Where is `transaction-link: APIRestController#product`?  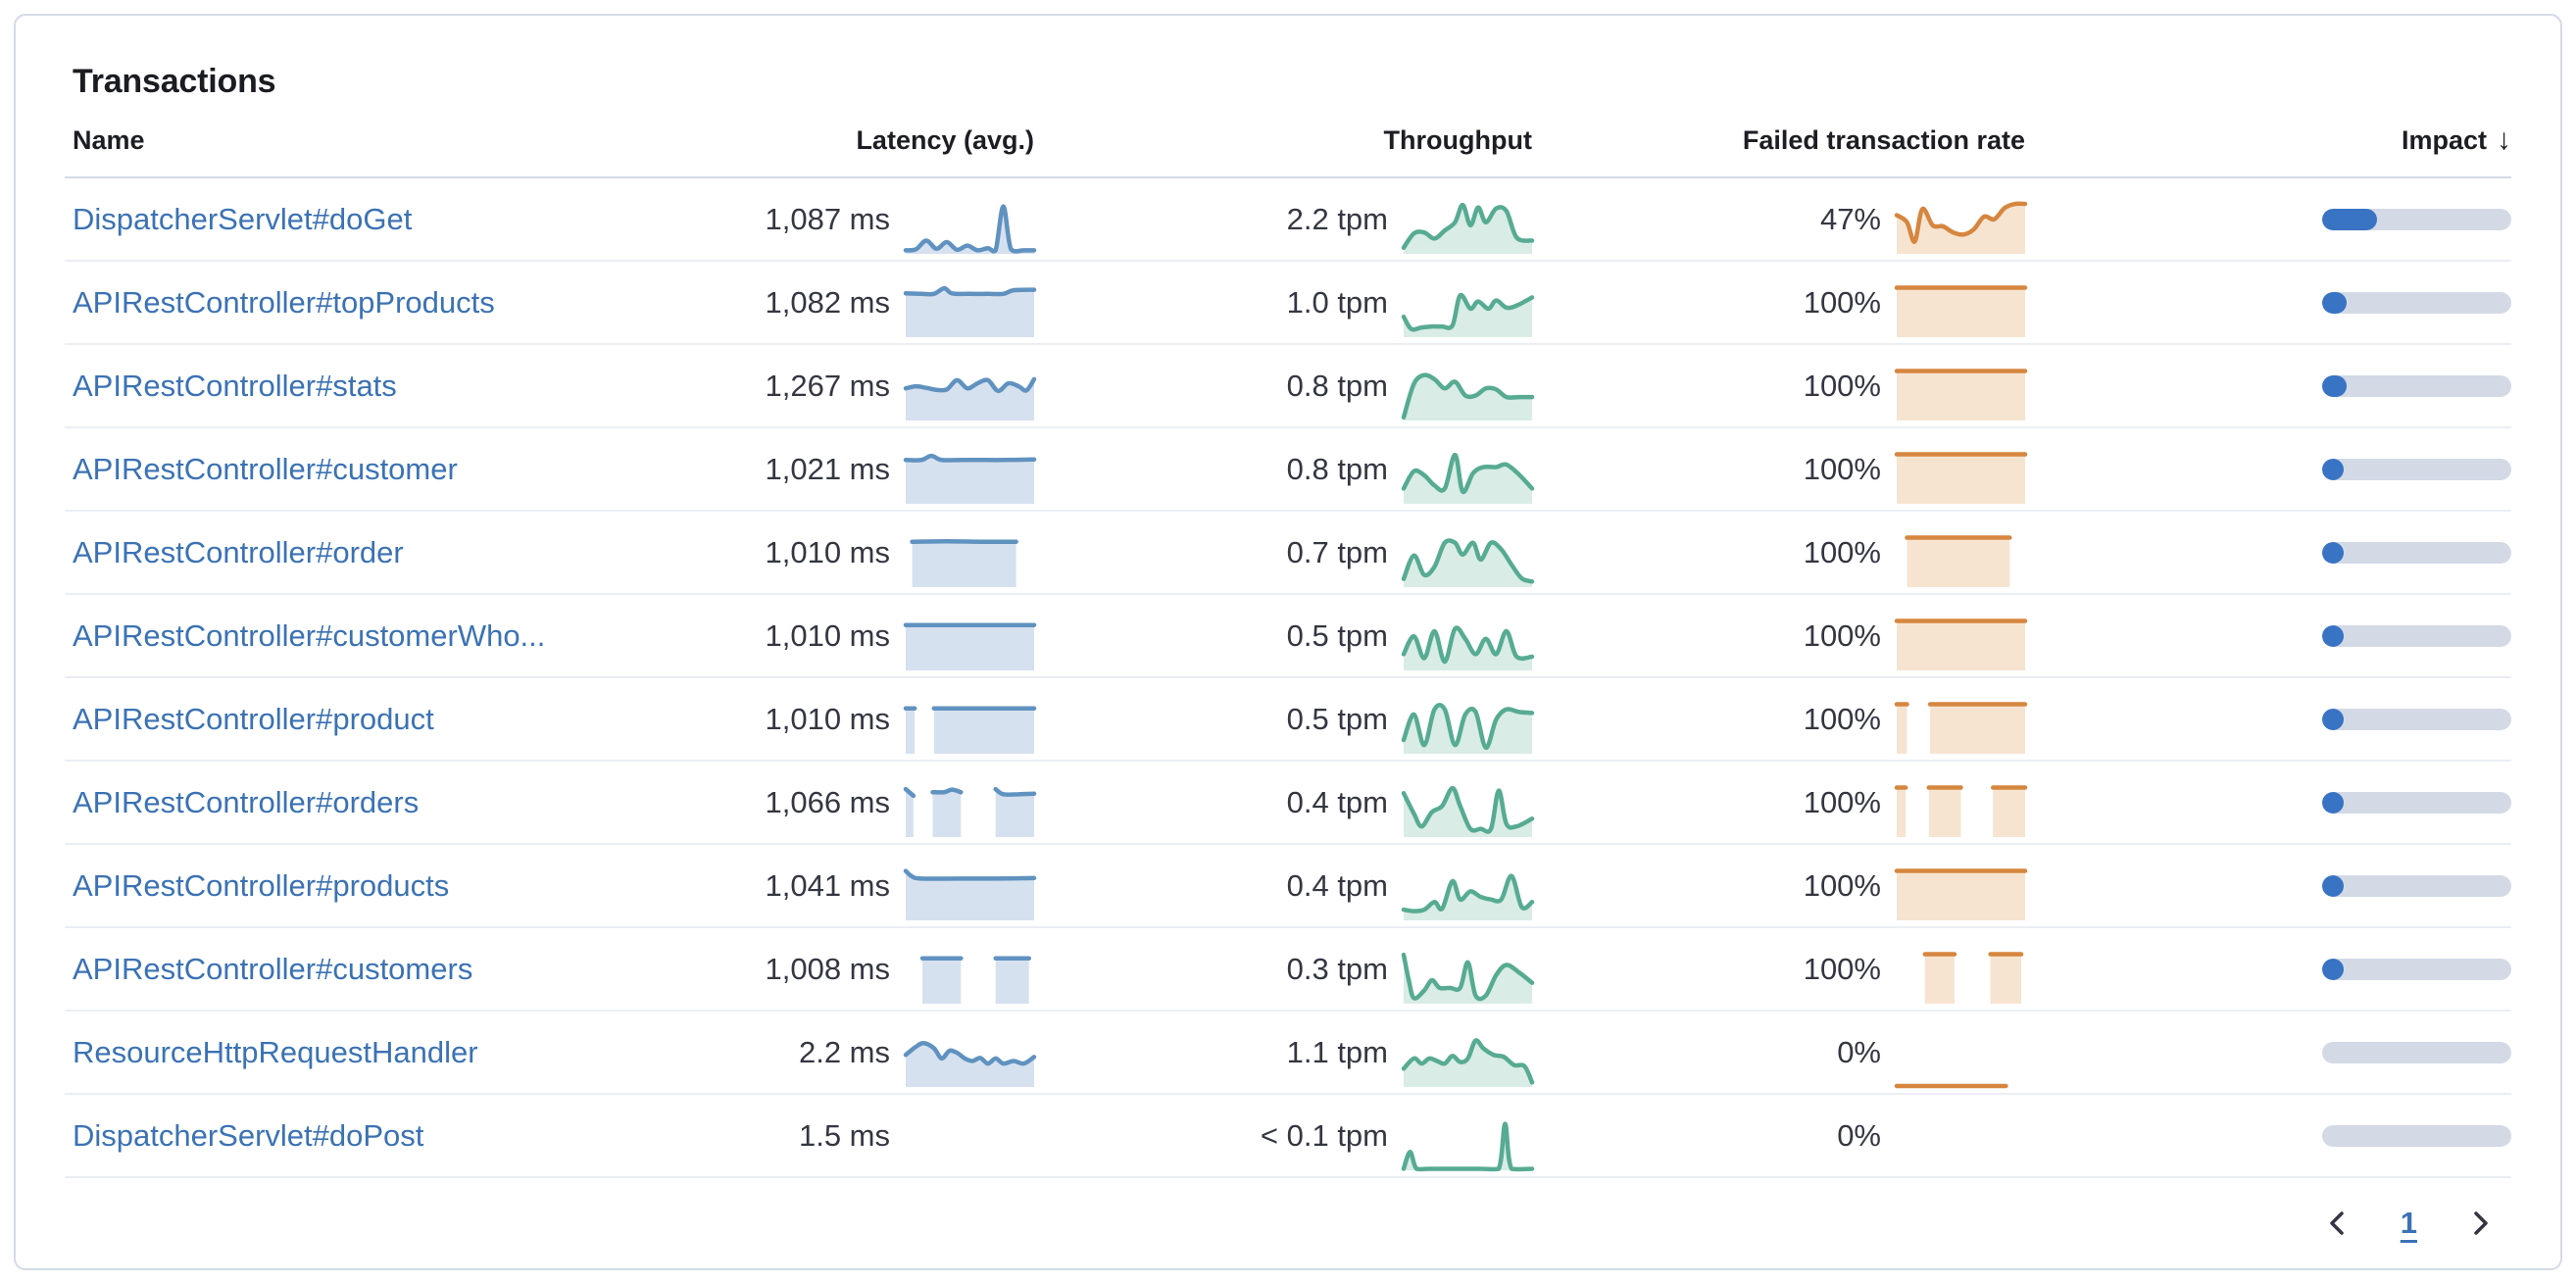
transaction-link: APIRestController#product is located at coordinates (253, 718).